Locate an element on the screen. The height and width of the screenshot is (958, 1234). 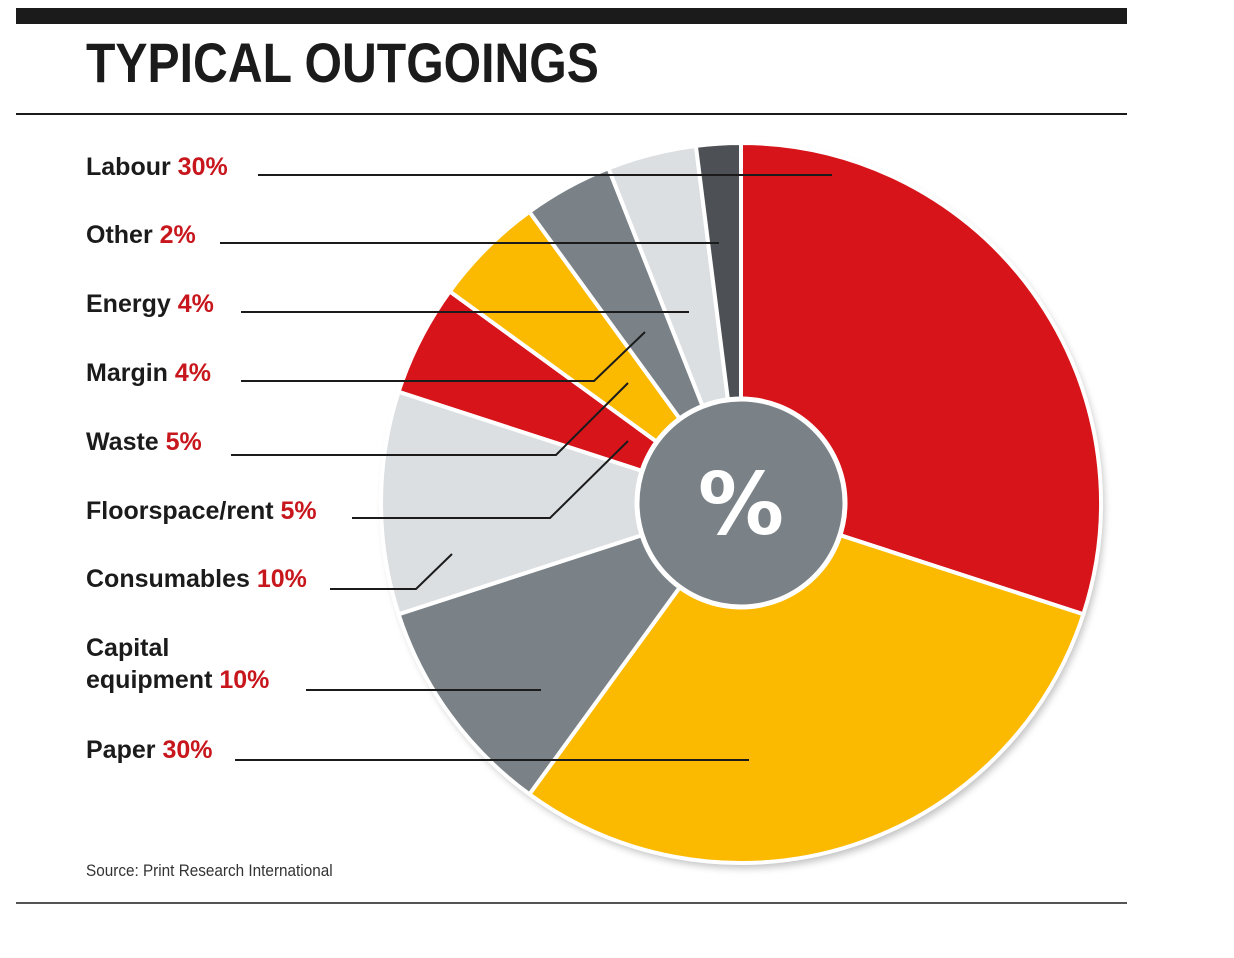
title-rule is located at coordinates (571, 114).